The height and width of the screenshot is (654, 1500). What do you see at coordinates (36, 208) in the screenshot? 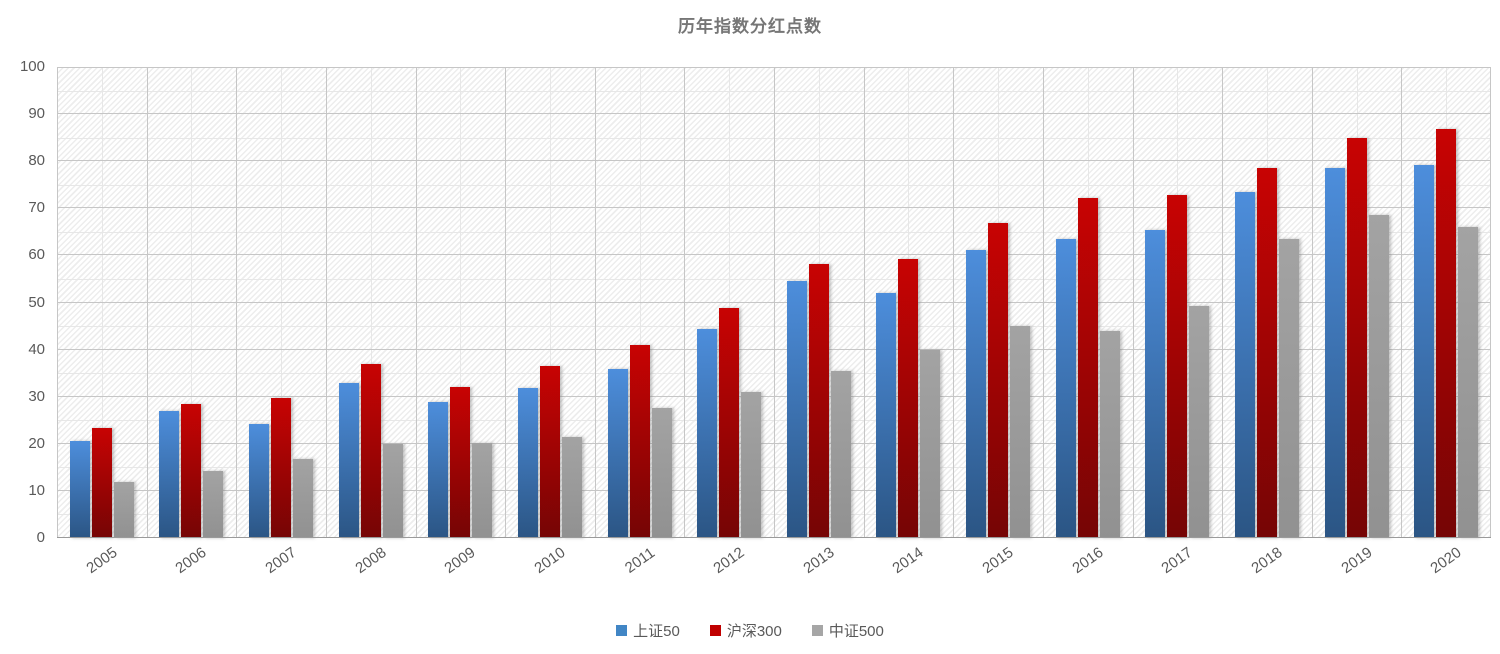
I see `y-tick-label: 70` at bounding box center [36, 208].